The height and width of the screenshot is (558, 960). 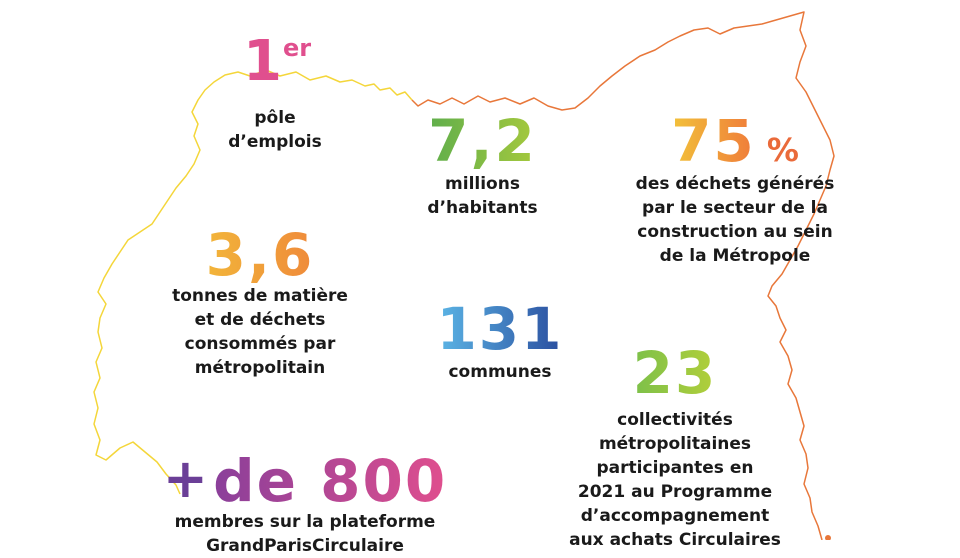 I want to click on stat-employment-caption: pôle d’emplois, so click(x=275, y=130).